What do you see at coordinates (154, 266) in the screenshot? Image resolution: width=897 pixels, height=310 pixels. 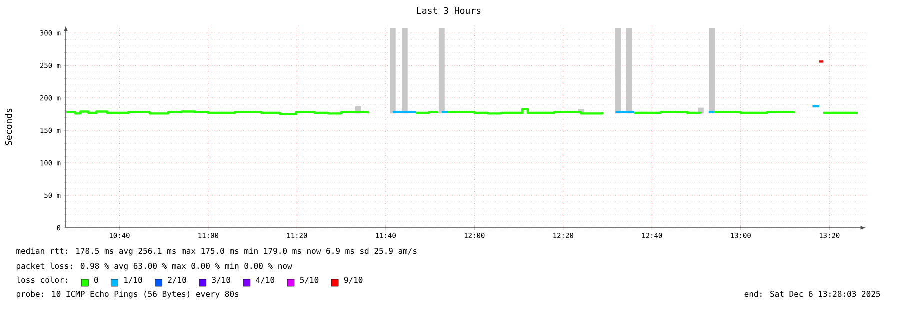 I see `text: packet loss: 0.98 % avg 63.00 % max 0.00 % min 0.00 % now` at bounding box center [154, 266].